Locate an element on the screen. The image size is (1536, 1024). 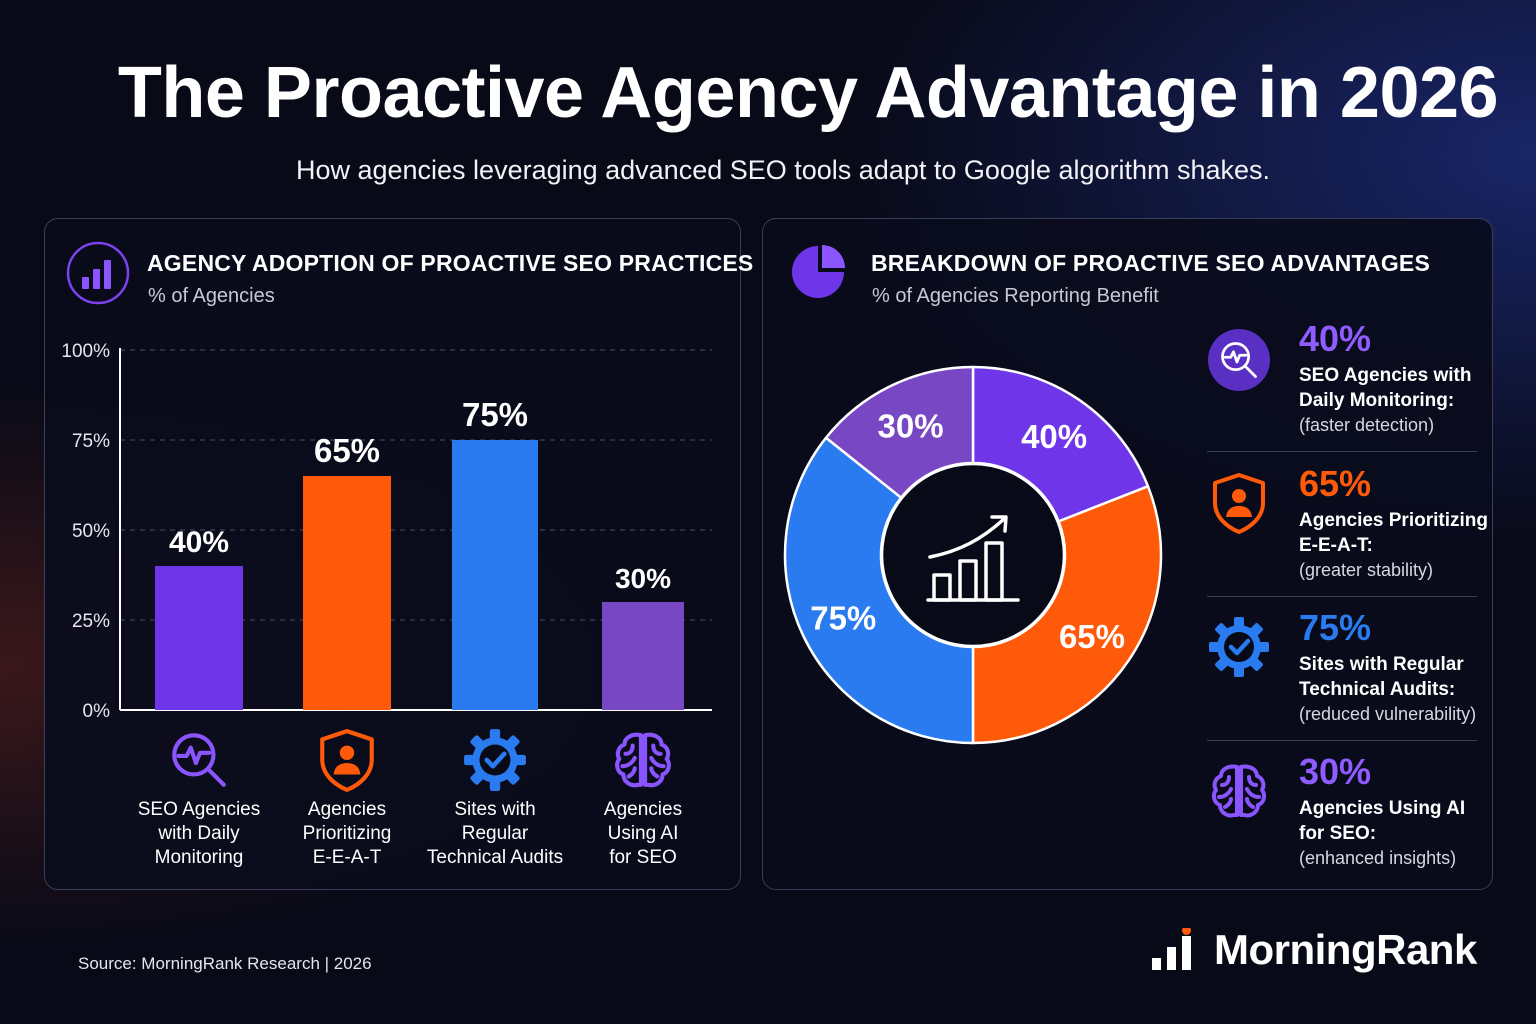
growth-chart-icon is located at coordinates (972, 557).